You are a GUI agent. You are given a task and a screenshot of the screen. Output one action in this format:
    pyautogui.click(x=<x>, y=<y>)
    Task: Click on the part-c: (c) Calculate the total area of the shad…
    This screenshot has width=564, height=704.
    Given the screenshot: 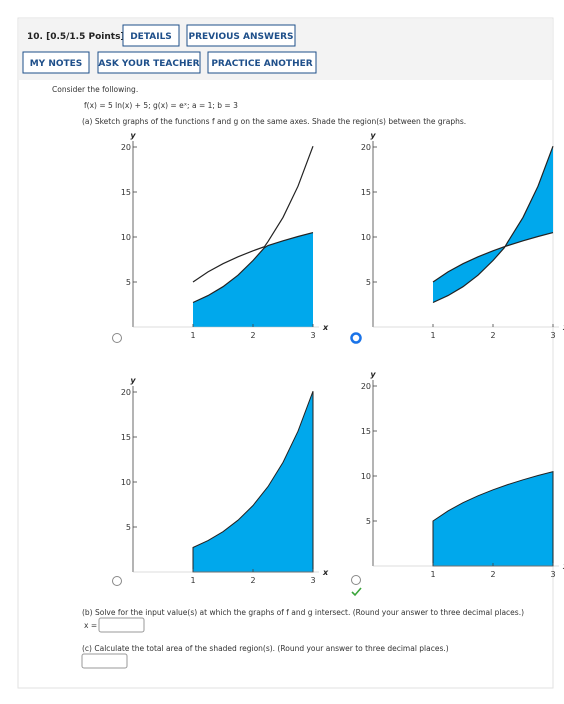 What is the action you would take?
    pyautogui.click(x=265, y=648)
    